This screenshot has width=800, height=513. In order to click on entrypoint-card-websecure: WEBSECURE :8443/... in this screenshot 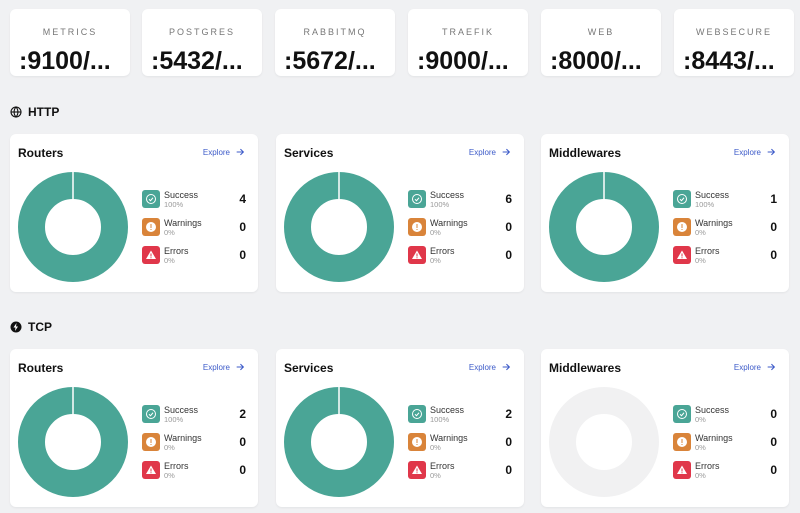, I will do `click(734, 42)`.